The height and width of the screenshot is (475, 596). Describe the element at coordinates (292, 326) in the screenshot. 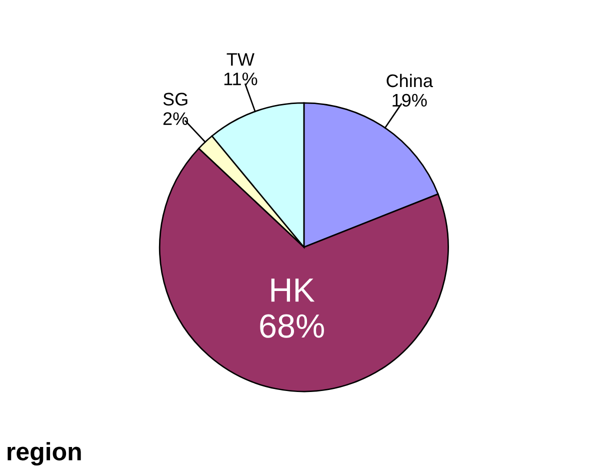

I see `data-label: 68%` at that location.